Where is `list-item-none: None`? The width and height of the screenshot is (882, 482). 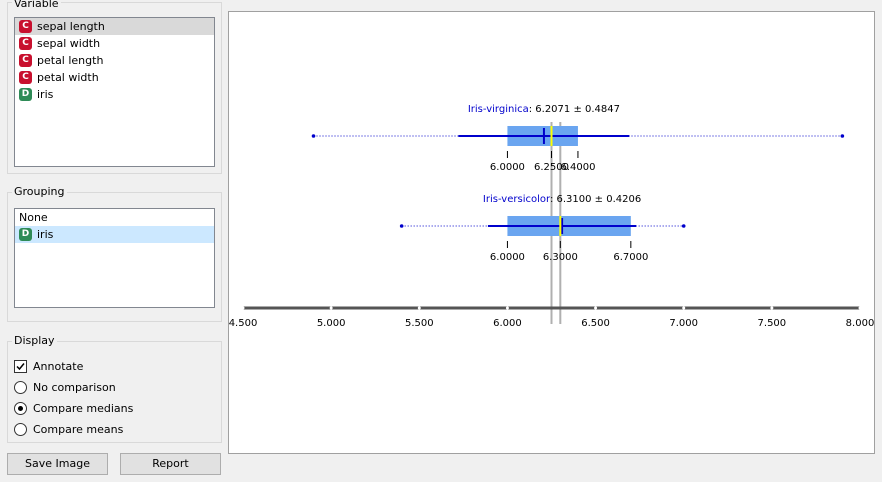 list-item-none: None is located at coordinates (114, 217).